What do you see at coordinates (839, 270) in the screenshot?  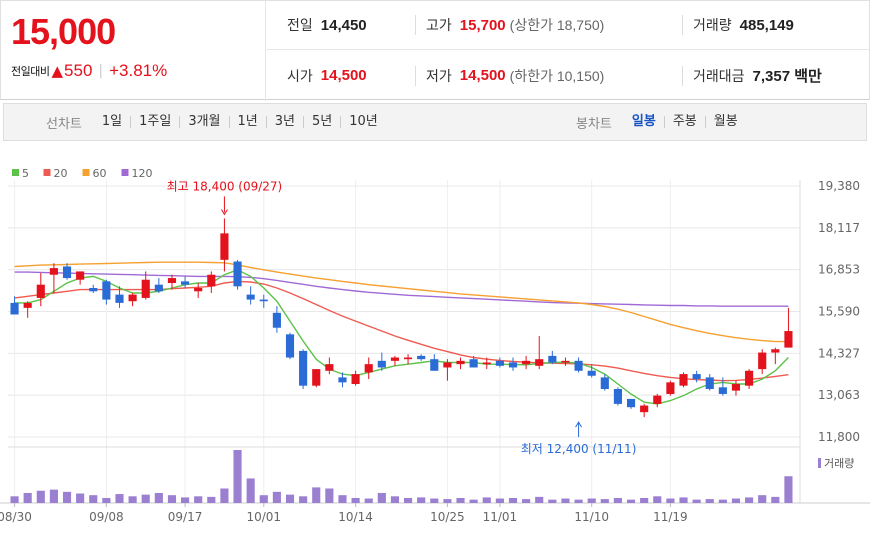 I see `y-tick-label: 16,853` at bounding box center [839, 270].